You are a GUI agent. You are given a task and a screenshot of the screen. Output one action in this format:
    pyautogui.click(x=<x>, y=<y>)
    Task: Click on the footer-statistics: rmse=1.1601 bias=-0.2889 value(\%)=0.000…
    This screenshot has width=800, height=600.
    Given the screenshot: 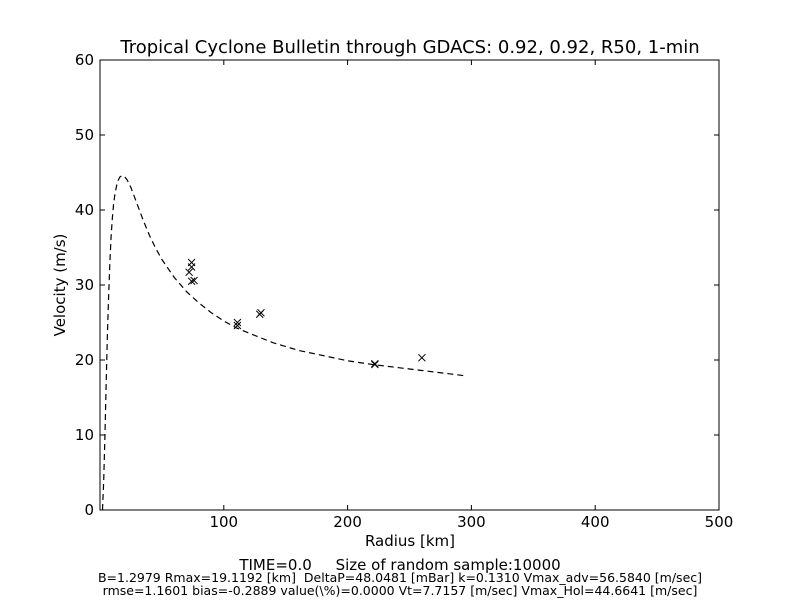 What is the action you would take?
    pyautogui.click(x=400, y=590)
    